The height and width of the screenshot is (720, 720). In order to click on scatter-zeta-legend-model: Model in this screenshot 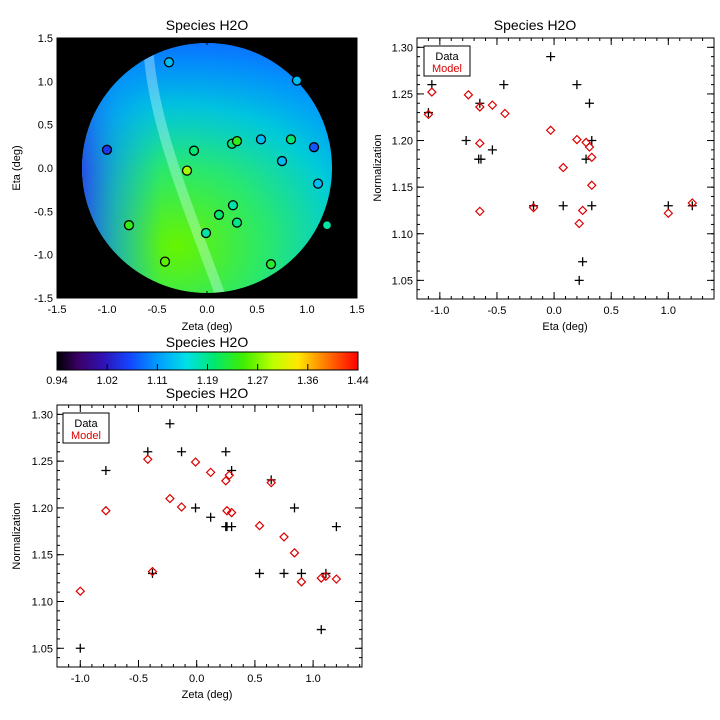, I will do `click(86, 436)`.